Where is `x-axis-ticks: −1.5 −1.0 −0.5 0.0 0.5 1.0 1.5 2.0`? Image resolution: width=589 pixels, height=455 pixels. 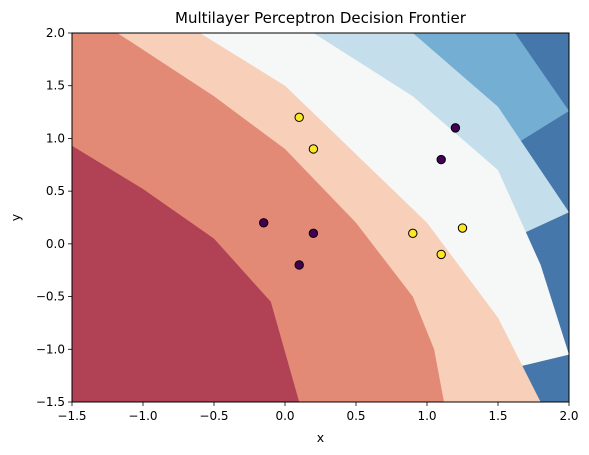 x-axis-ticks: −1.5 −1.0 −0.5 0.0 0.5 1.0 1.5 2.0 is located at coordinates (318, 412).